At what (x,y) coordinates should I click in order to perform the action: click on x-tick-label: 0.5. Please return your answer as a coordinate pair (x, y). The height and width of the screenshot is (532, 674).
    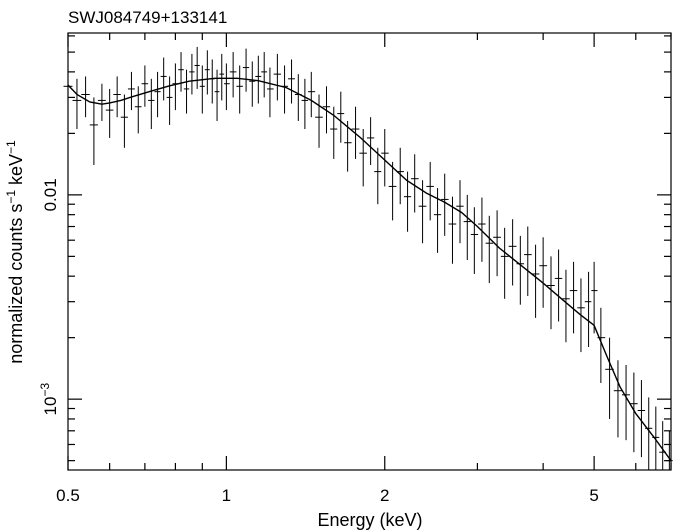
    Looking at the image, I should click on (68, 495).